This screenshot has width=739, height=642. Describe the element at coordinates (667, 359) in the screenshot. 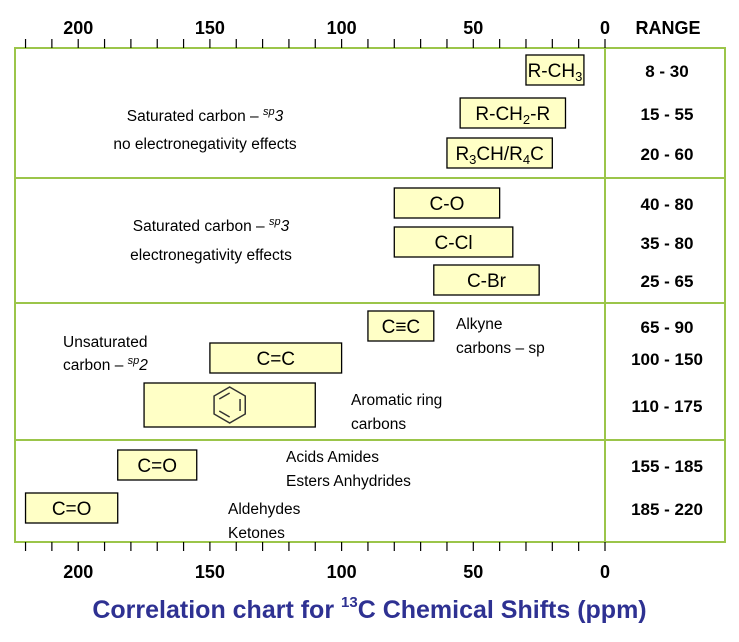

I see `range-label-8: 100 - 150` at that location.